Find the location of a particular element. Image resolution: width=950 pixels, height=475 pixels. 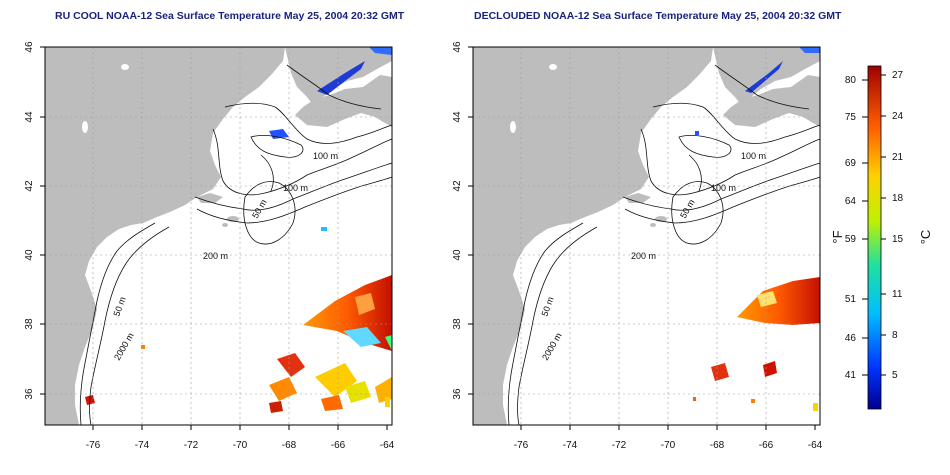

celsius-label: °C is located at coordinates (925, 237).